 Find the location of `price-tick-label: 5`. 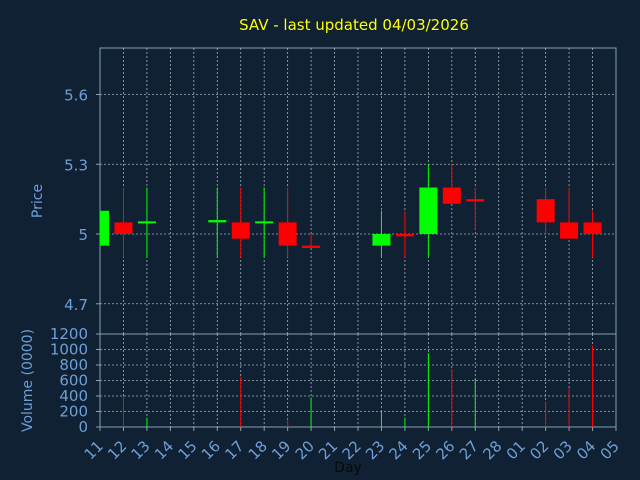

price-tick-label: 5 is located at coordinates (83, 235).